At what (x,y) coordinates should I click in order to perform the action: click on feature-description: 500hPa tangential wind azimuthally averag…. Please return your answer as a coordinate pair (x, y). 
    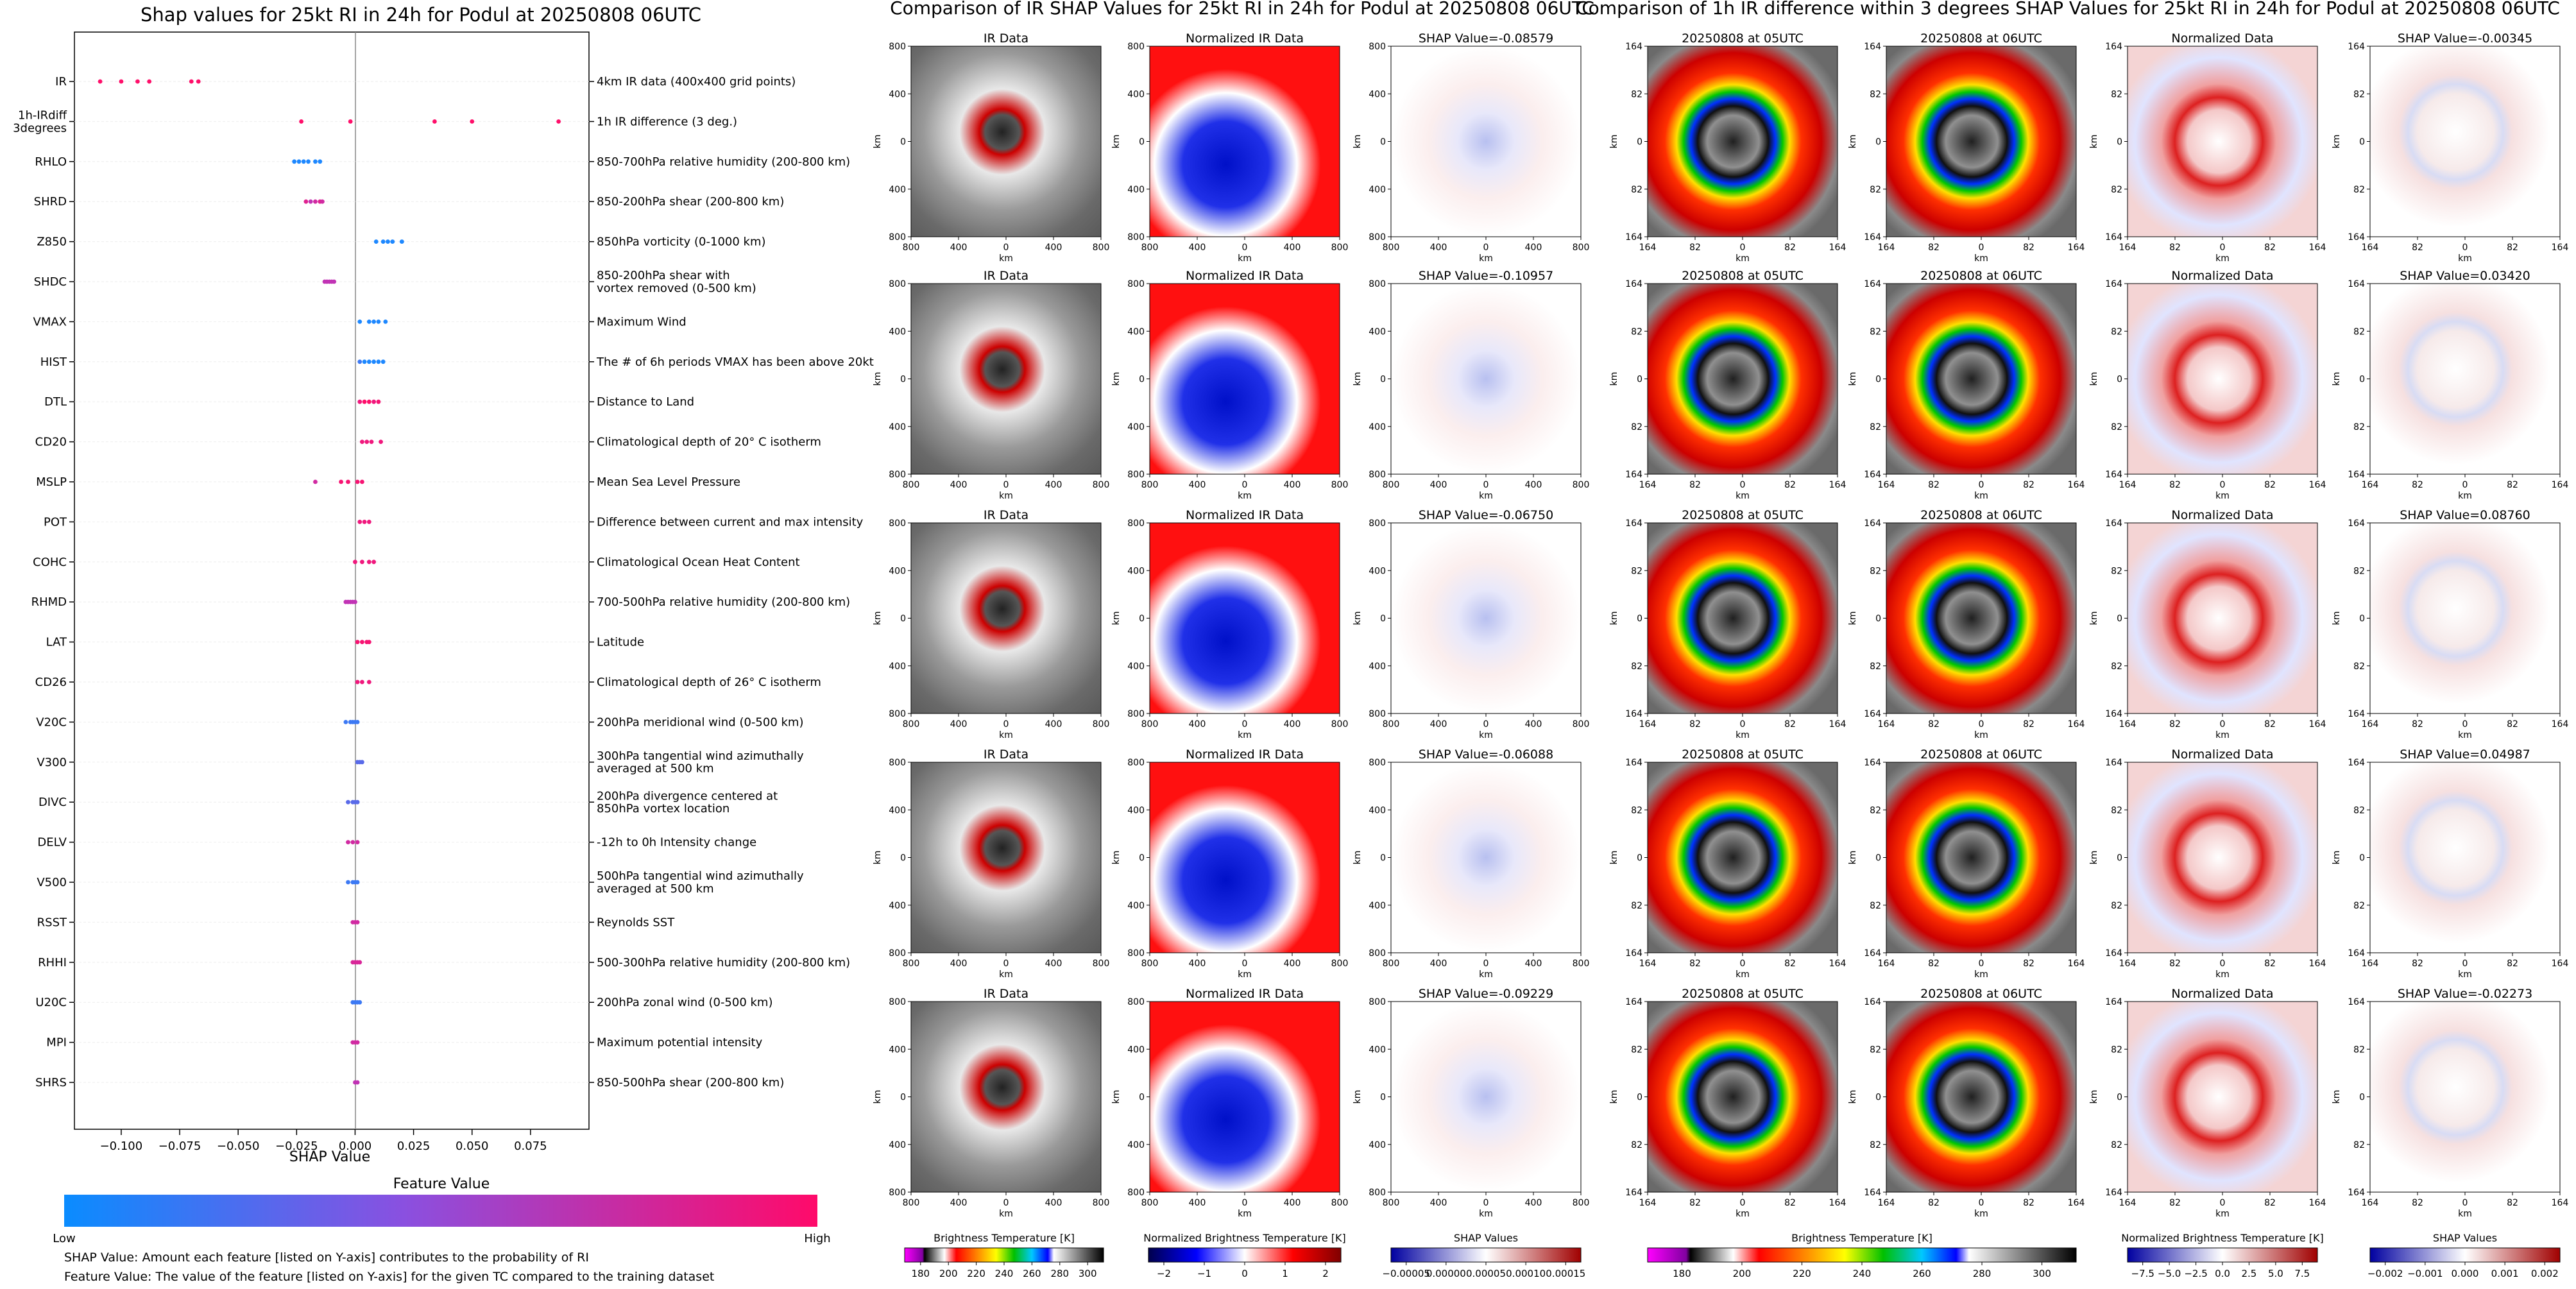
    Looking at the image, I should click on (700, 882).